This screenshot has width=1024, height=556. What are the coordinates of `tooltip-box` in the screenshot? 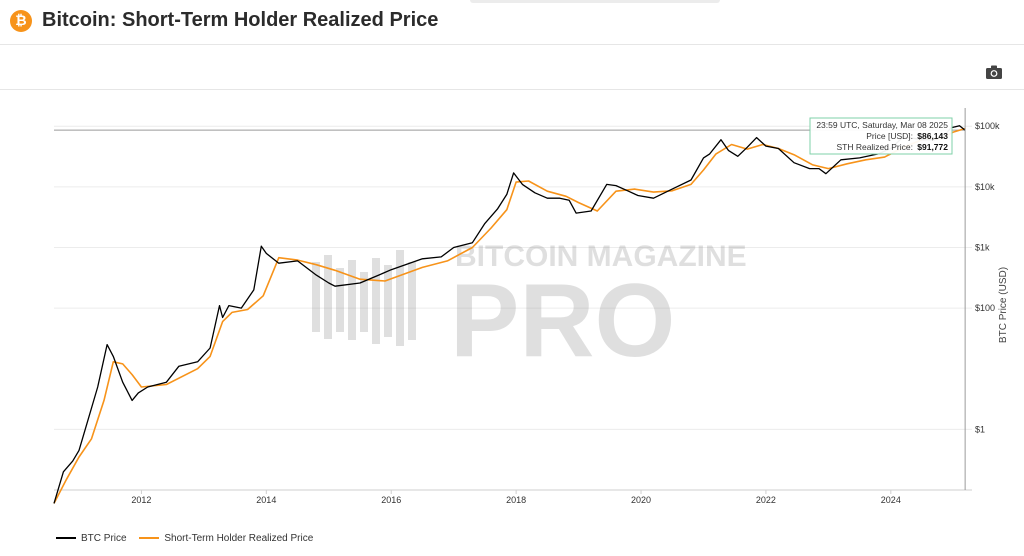 It's located at (881, 136).